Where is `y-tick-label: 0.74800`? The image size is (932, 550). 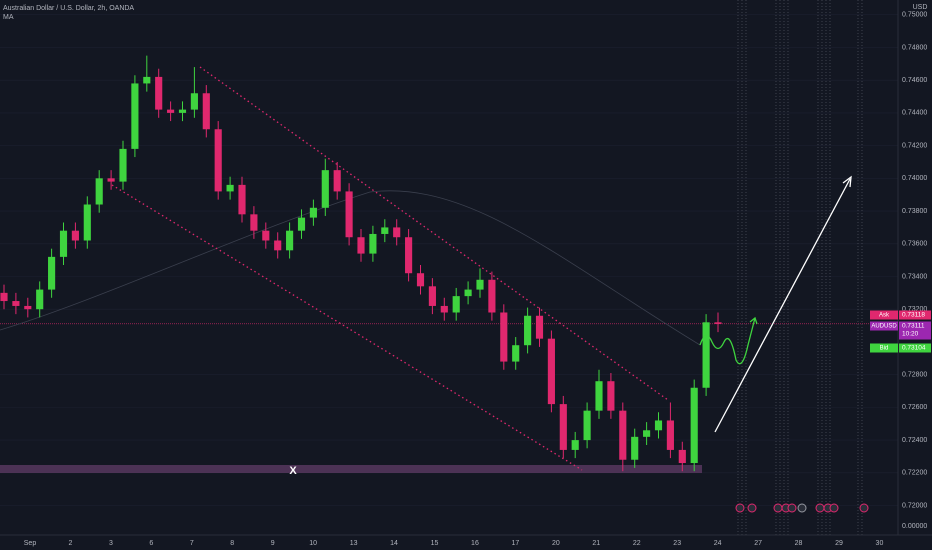
y-tick-label: 0.74800 is located at coordinates (914, 47).